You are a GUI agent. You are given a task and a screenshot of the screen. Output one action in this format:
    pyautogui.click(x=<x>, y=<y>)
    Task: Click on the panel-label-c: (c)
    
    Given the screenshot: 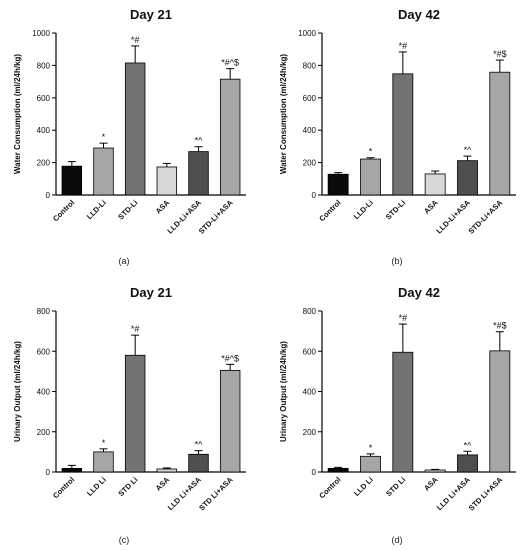 What is the action you would take?
    pyautogui.click(x=124, y=540)
    